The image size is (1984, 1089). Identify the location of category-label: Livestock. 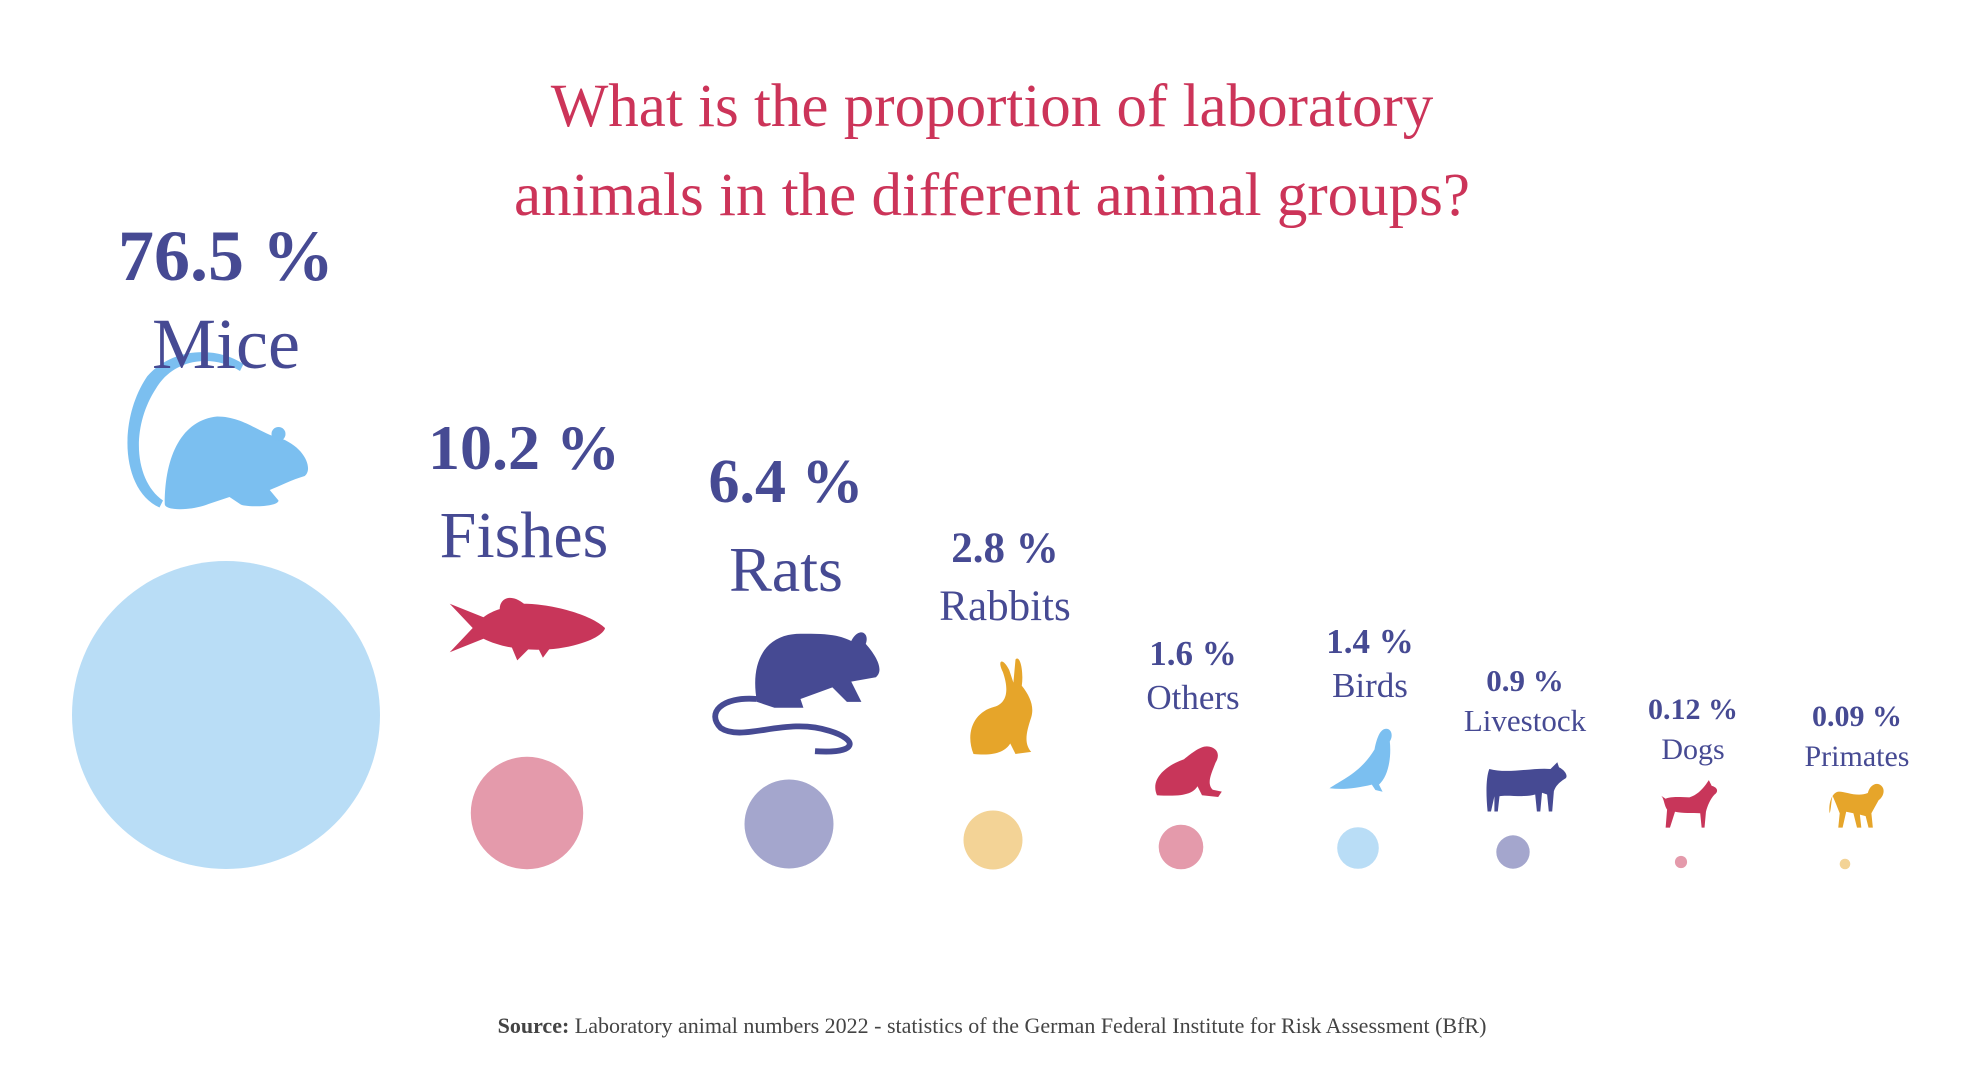
(1525, 720).